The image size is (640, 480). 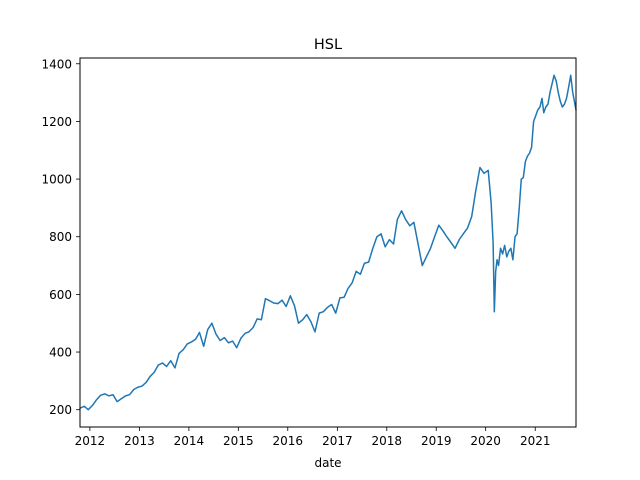 What do you see at coordinates (60, 353) in the screenshot?
I see `y-tick-label: 400` at bounding box center [60, 353].